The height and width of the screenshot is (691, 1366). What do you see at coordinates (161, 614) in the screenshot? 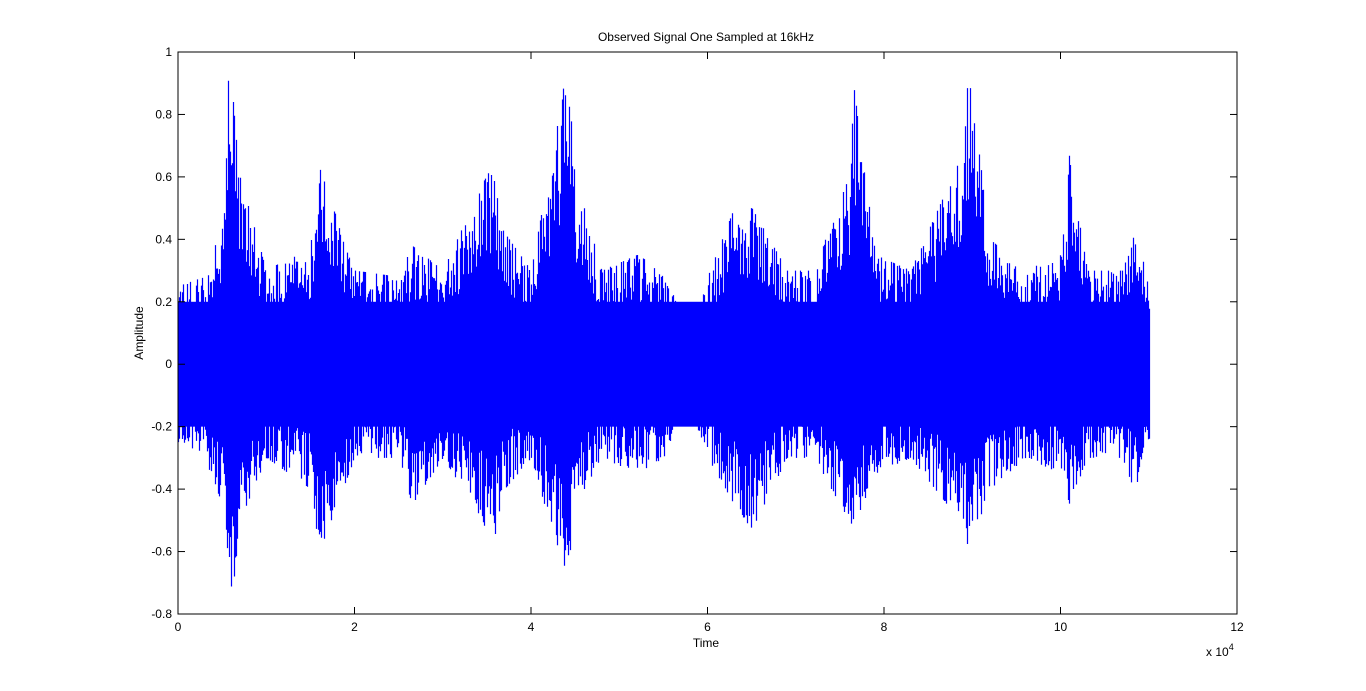
I see `y-tick-label: -0.8` at bounding box center [161, 614].